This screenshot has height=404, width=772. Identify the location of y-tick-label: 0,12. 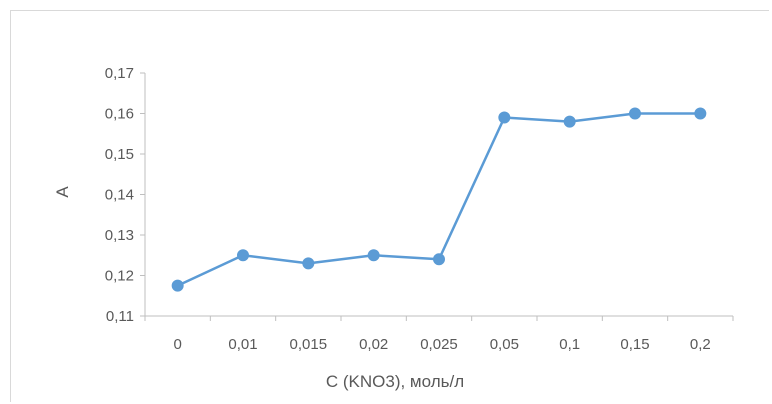
(119, 276).